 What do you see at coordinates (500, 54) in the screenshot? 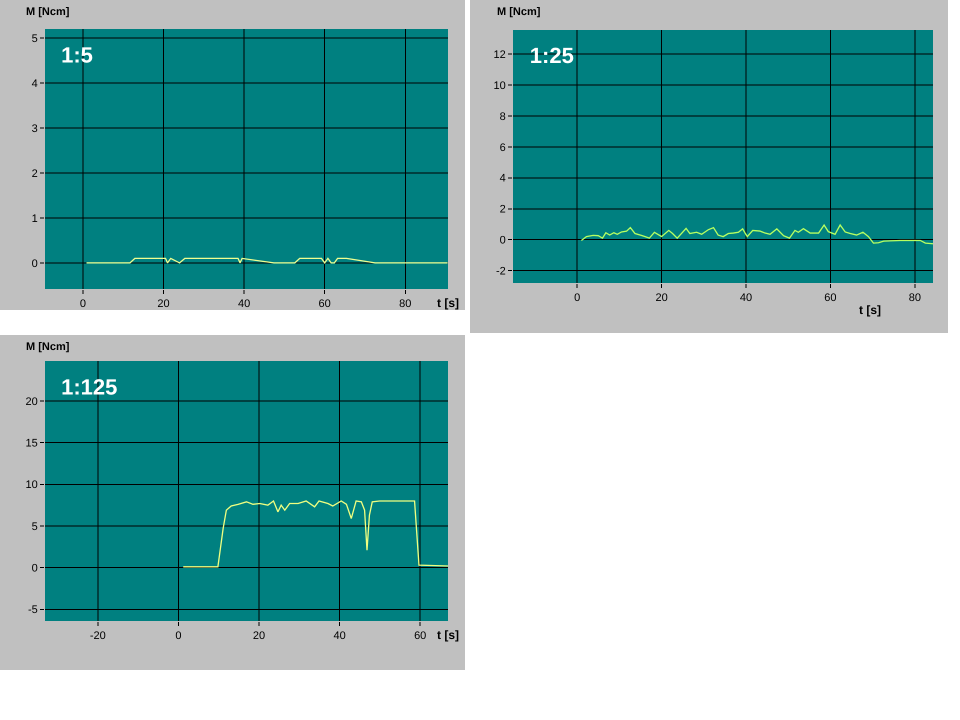
I see `y-tick-label: 12` at bounding box center [500, 54].